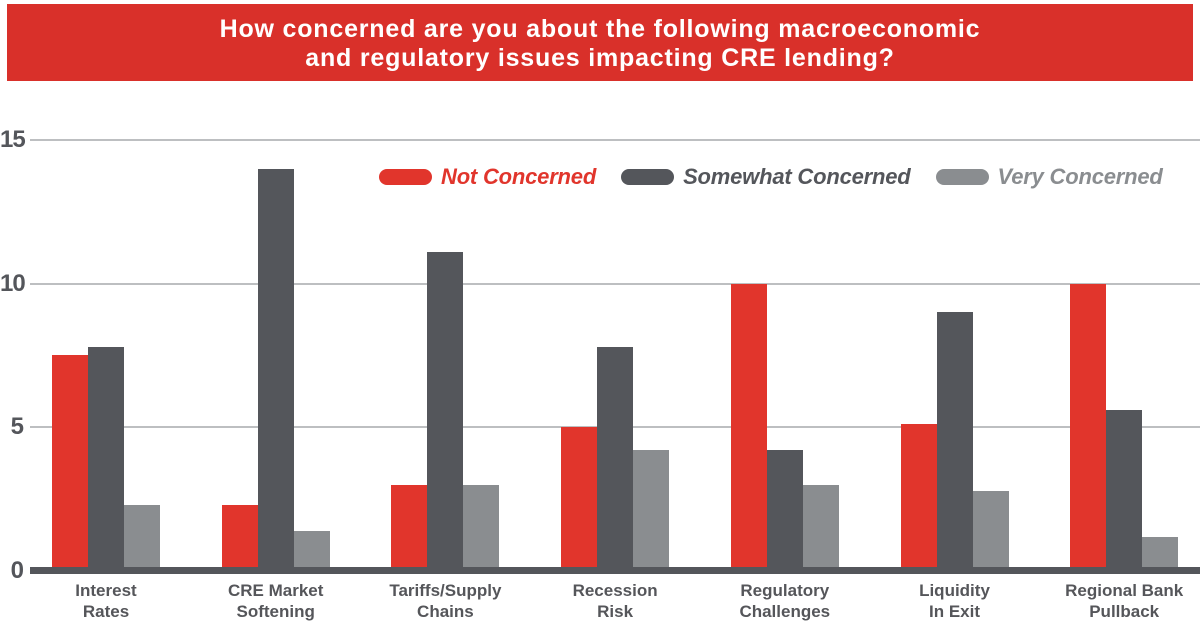  I want to click on legend-label: Somewhat Concerned, so click(797, 176).